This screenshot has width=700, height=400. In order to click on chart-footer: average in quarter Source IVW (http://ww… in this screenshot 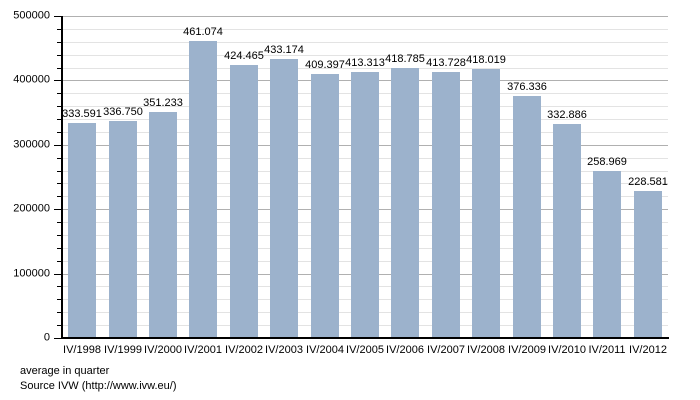, I will do `click(98, 379)`.